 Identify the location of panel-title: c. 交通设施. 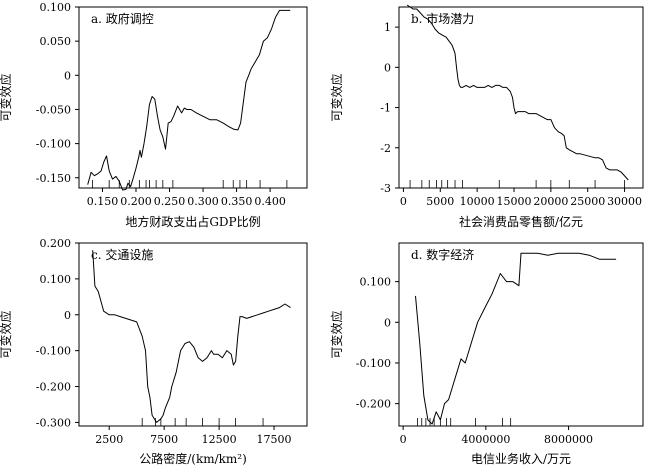
(122, 254).